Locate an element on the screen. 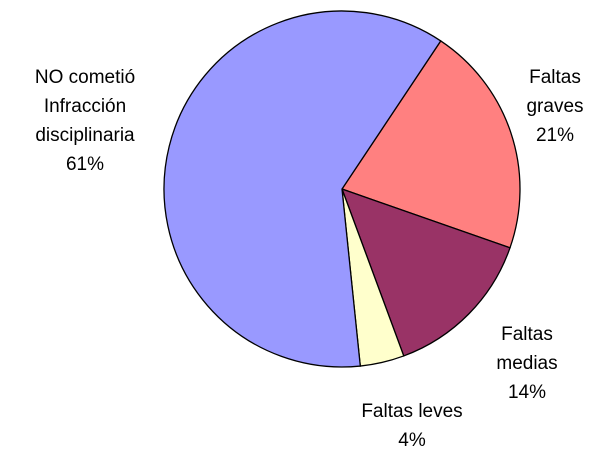 The image size is (609, 455). slice-label: NO cometió Infracción disciplinaria 61% is located at coordinates (85, 121).